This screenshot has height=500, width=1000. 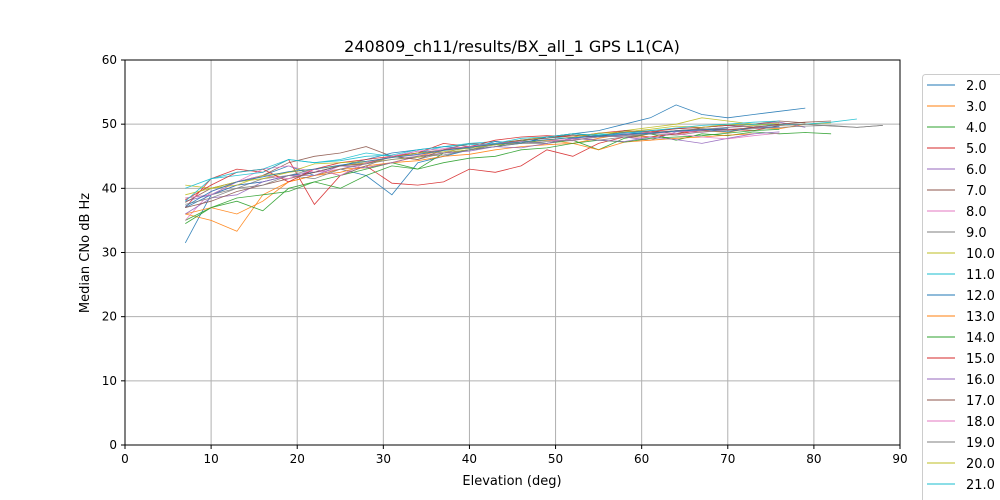 I want to click on legend-label: 17.0, so click(x=980, y=401).